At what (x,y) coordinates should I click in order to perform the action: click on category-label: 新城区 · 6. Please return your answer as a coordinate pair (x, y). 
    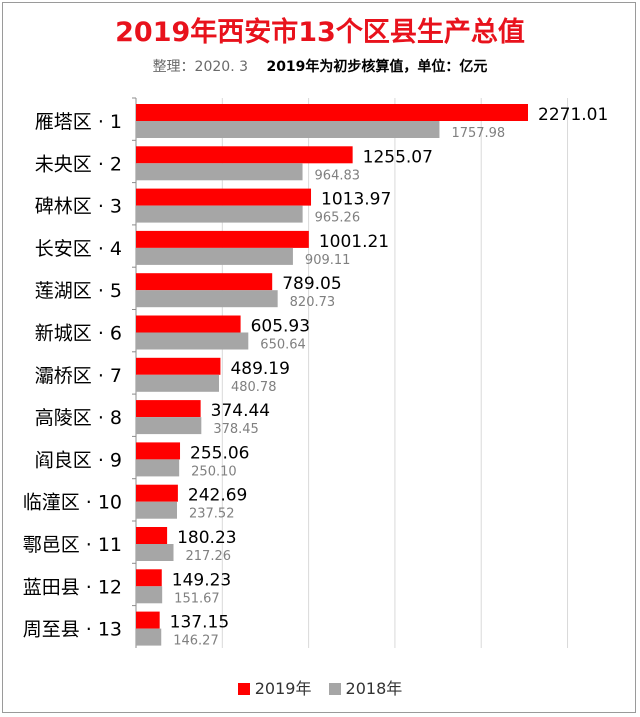
    Looking at the image, I should click on (78, 334).